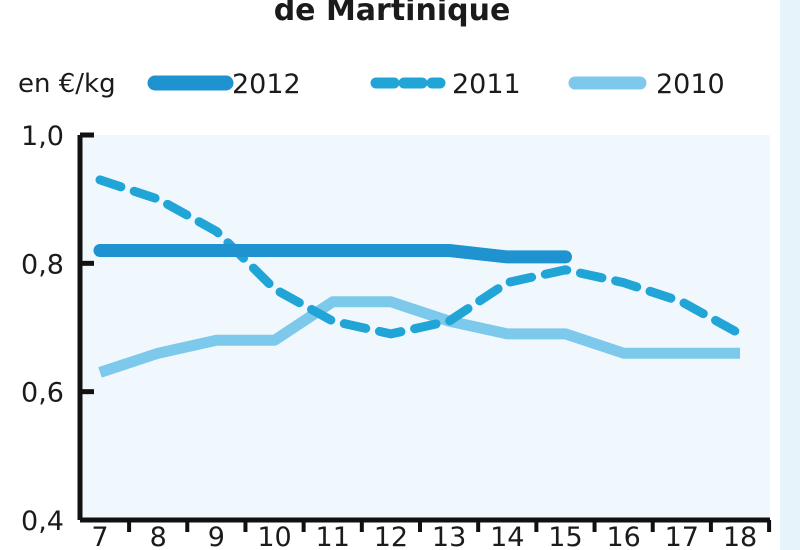 Image resolution: width=800 pixels, height=550 pixels. What do you see at coordinates (42, 393) in the screenshot?
I see `y-tick-label: 0,6` at bounding box center [42, 393].